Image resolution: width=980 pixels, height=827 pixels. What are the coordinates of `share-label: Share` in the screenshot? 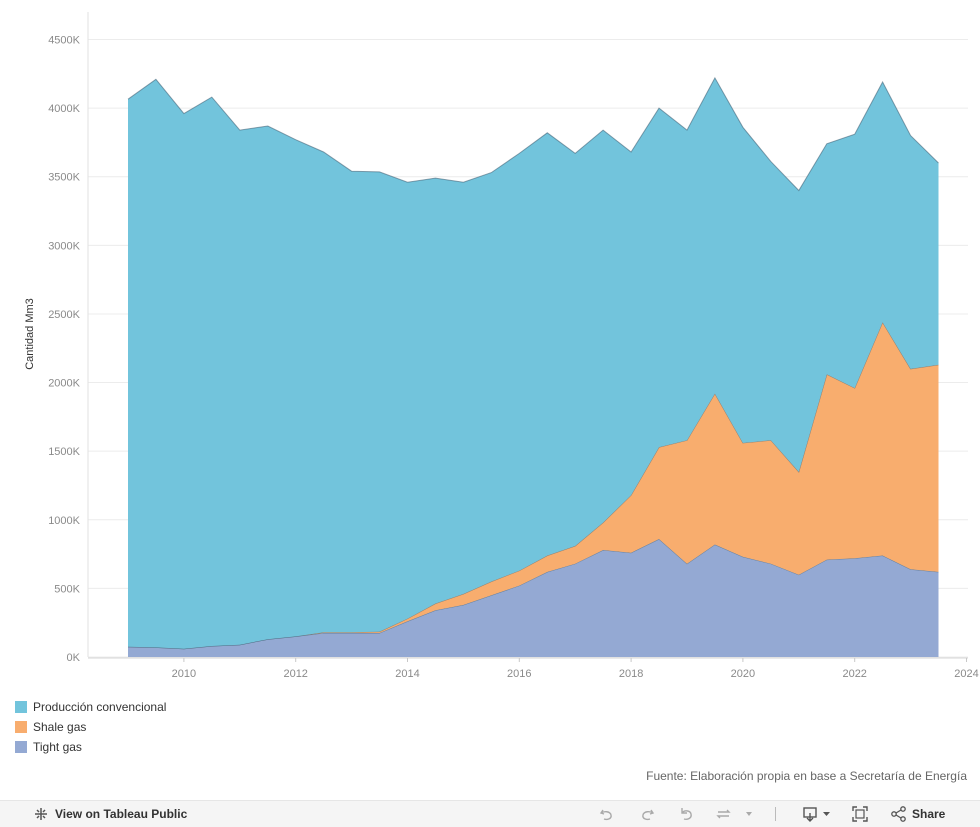 It's located at (929, 814).